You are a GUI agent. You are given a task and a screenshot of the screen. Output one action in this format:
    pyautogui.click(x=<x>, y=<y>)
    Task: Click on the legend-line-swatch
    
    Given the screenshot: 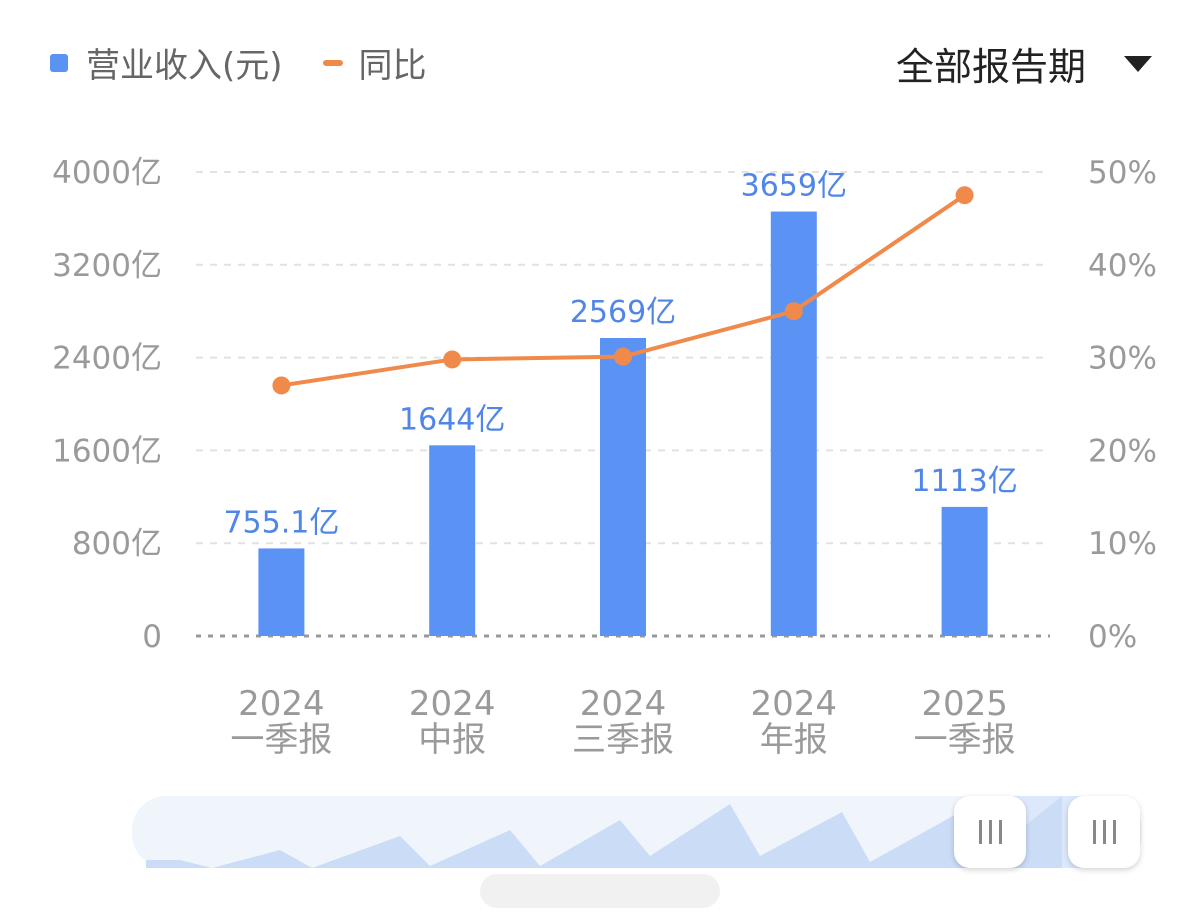 What is the action you would take?
    pyautogui.click(x=332, y=62)
    